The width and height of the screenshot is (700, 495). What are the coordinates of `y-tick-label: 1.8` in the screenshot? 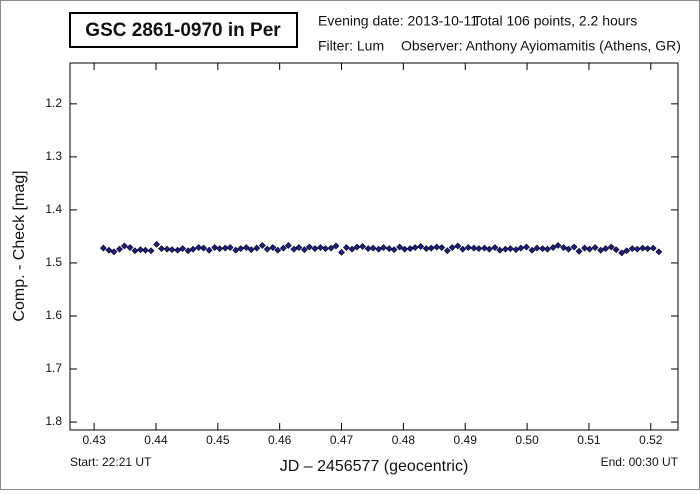 It's located at (53, 421).